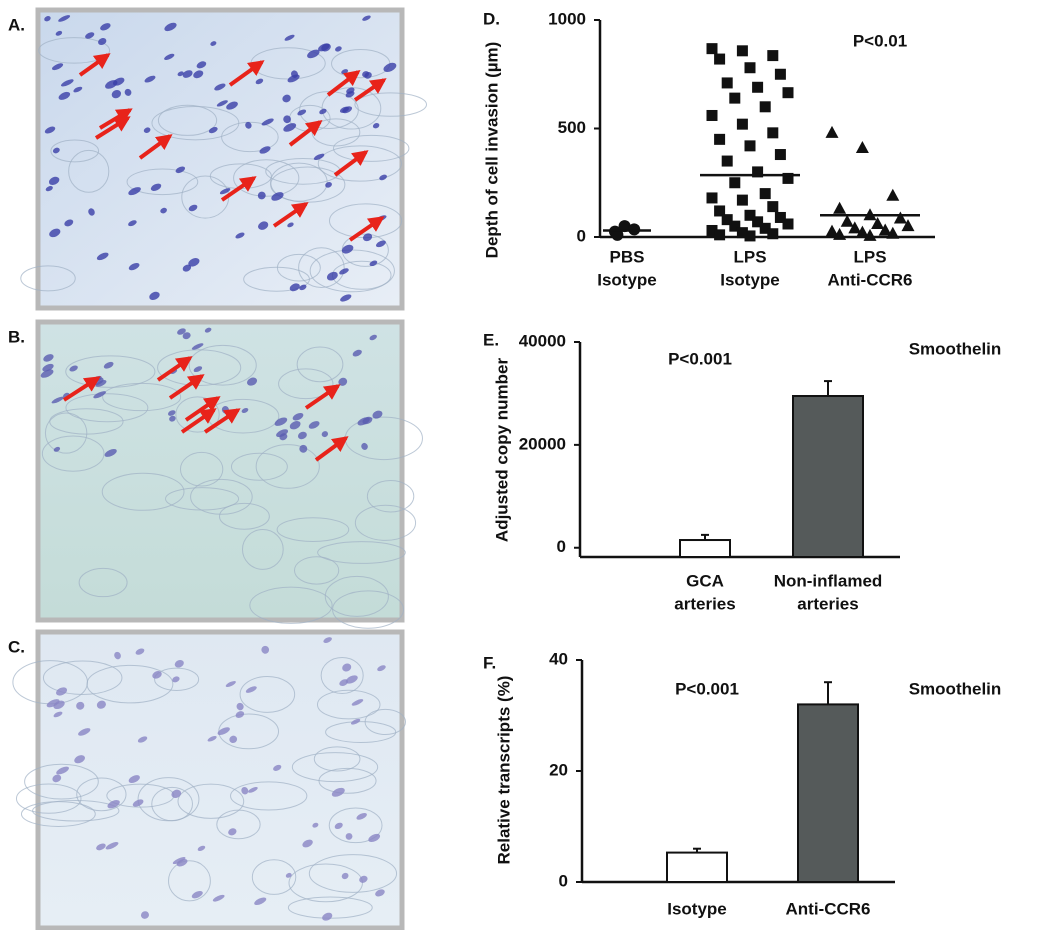  What do you see at coordinates (707, 688) in the screenshot?
I see `p-value: P<0.001` at bounding box center [707, 688].